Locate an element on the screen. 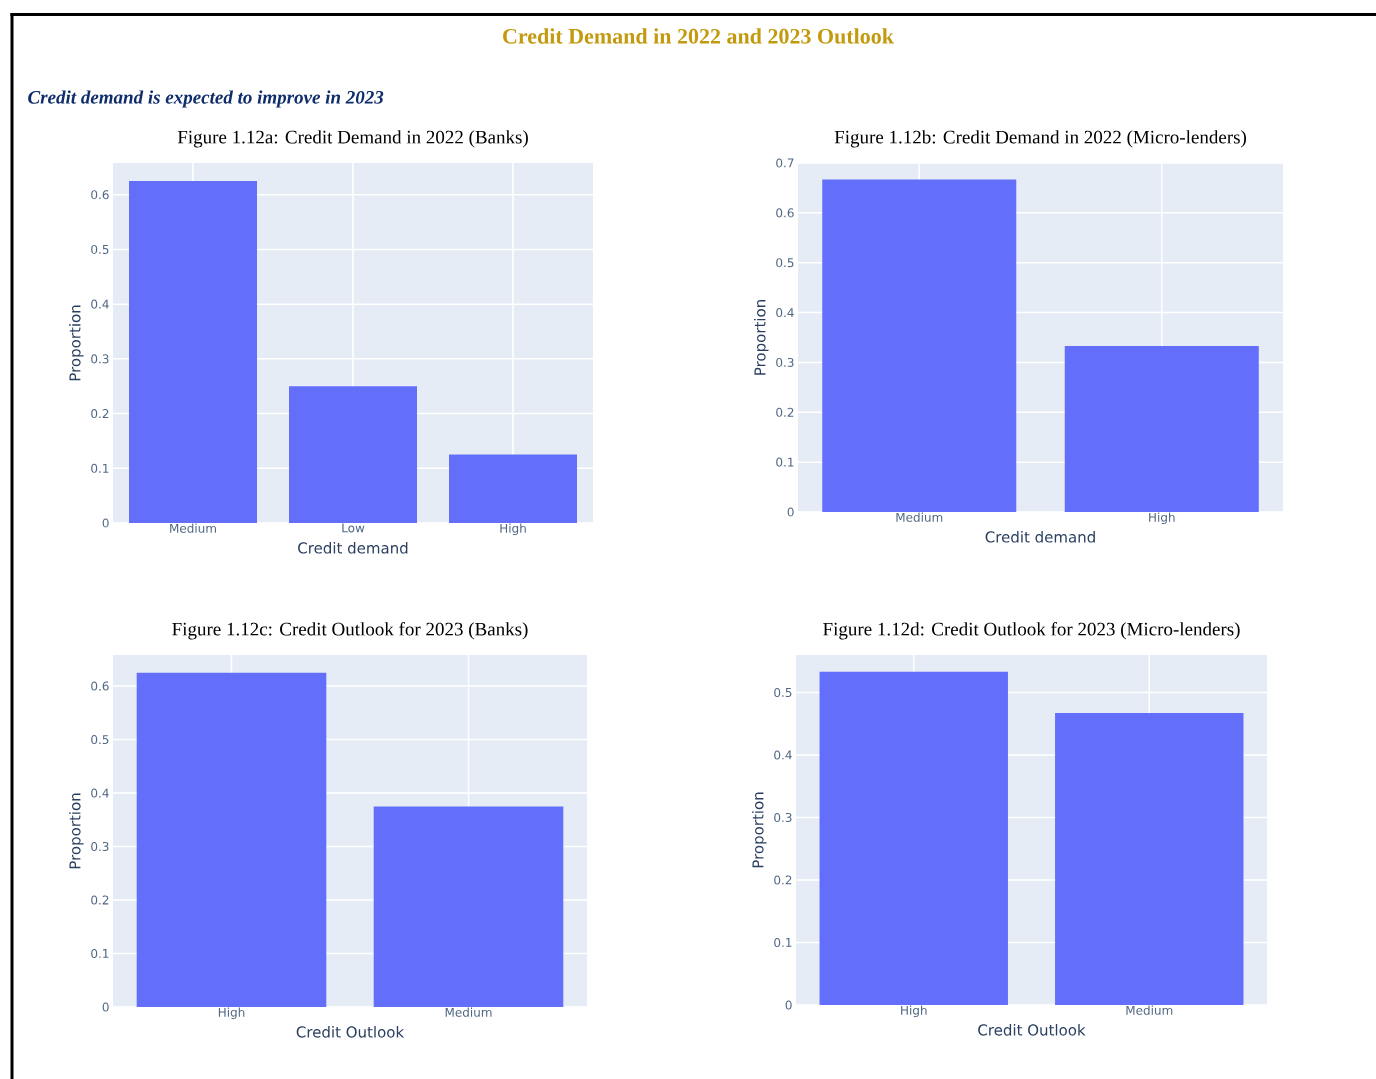 This screenshot has height=1079, width=1376. chart-title: Figure 1.12c: Credit Outlook for 2023 (Banks) is located at coordinates (350, 630).